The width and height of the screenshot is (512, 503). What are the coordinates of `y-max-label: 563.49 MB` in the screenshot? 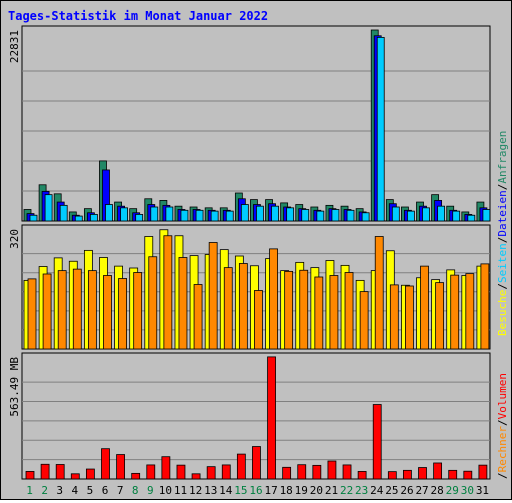 It's located at (14, 387).